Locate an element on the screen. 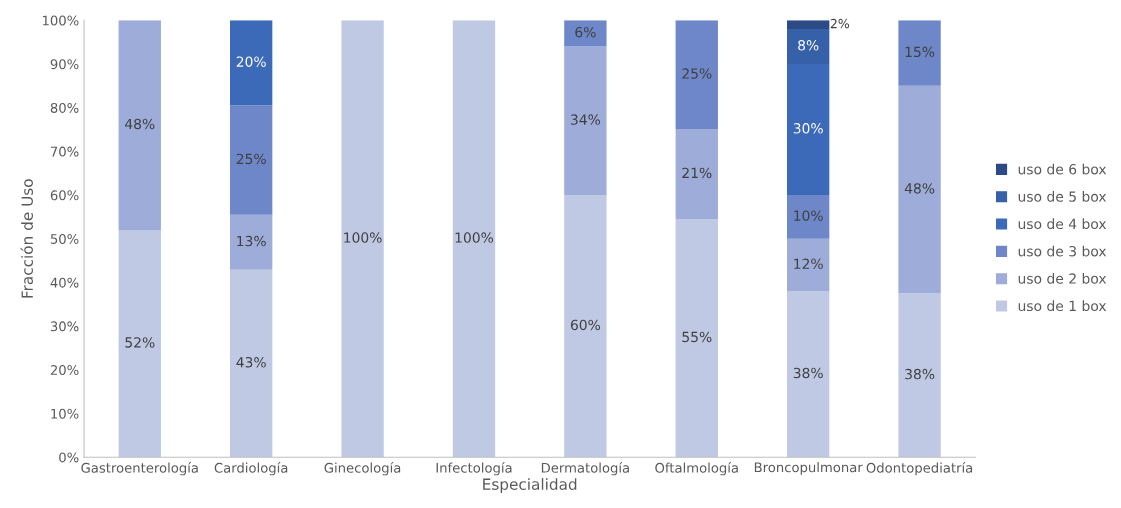 Image resolution: width=1121 pixels, height=508 pixels. y-tick-label: 60% is located at coordinates (64, 195).